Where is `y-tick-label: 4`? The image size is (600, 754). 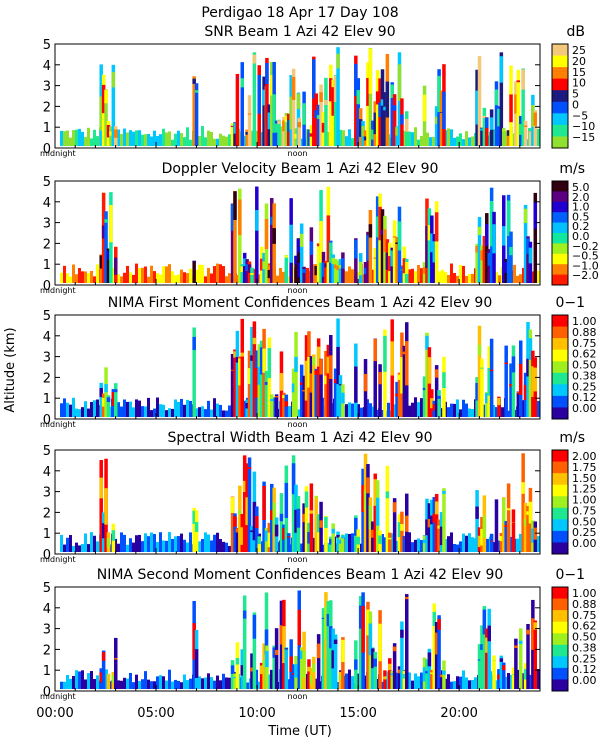
y-tick-label: 4 is located at coordinates (47, 337).